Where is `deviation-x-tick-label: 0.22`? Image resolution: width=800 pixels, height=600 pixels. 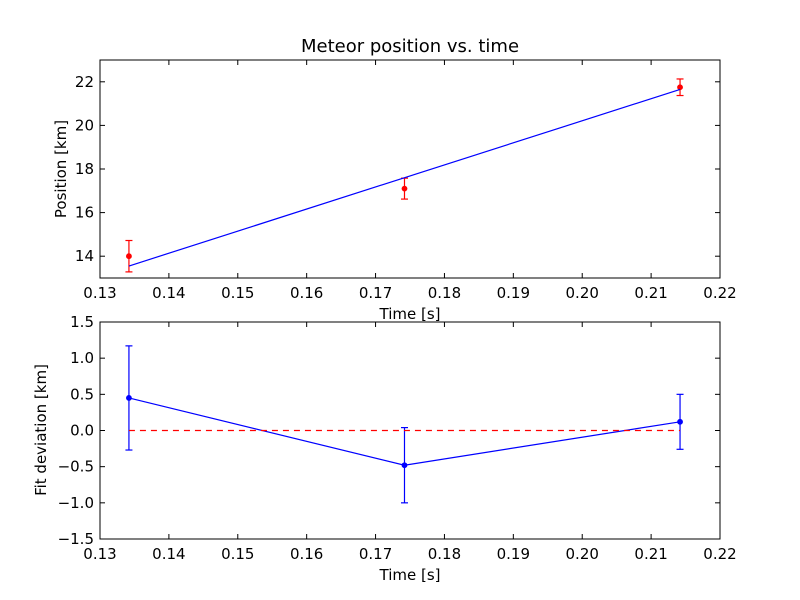 deviation-x-tick-label: 0.22 is located at coordinates (719, 554).